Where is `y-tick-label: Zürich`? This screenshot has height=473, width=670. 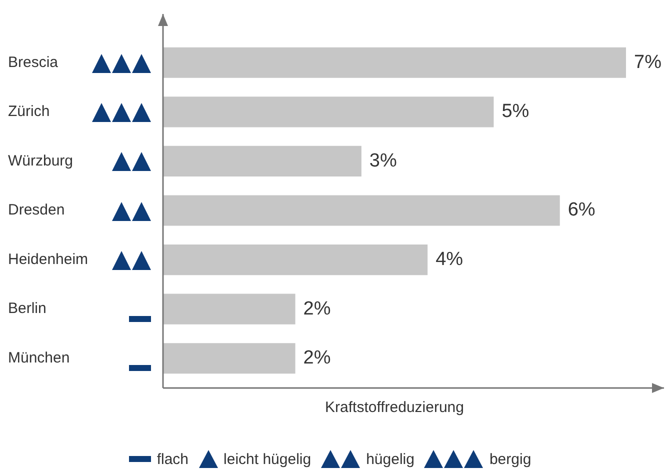
y-tick-label: Zürich is located at coordinates (29, 111).